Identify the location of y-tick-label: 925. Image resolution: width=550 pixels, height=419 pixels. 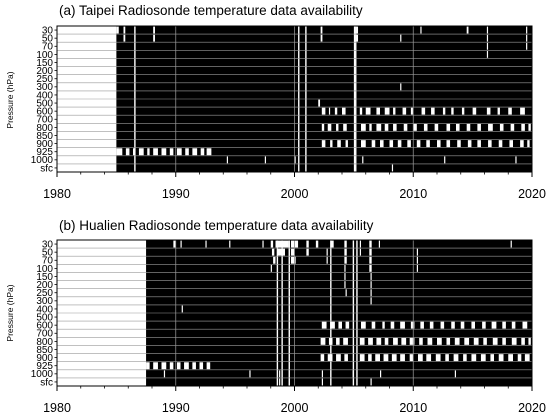
(44, 152).